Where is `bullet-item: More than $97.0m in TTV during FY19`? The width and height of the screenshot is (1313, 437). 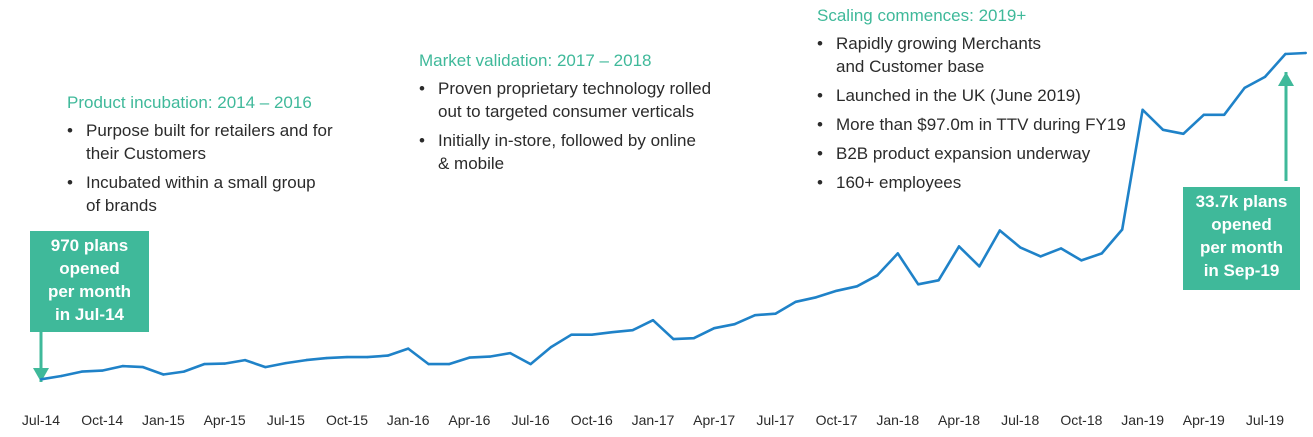 bullet-item: More than $97.0m in TTV during FY19 is located at coordinates (997, 124).